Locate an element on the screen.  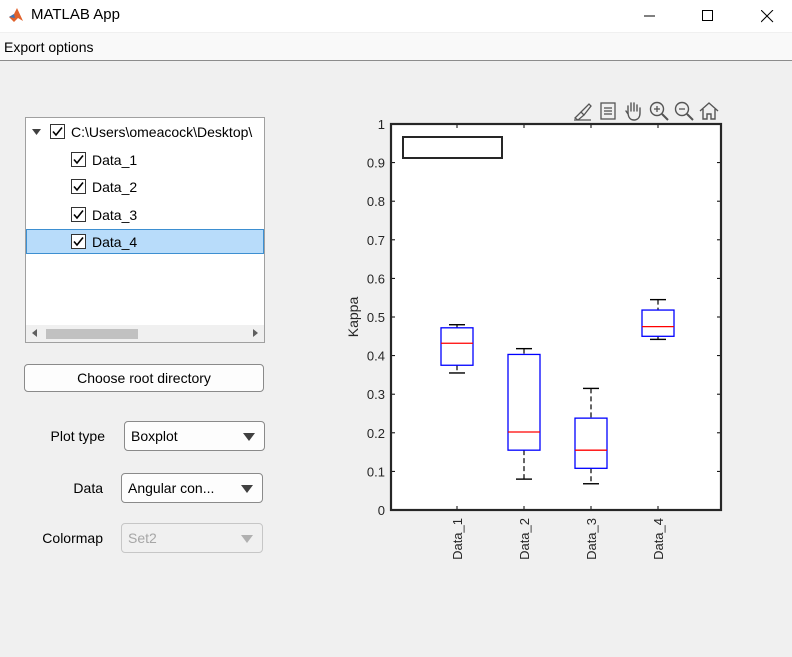
expand-arrow-icon is located at coordinates (37, 132).